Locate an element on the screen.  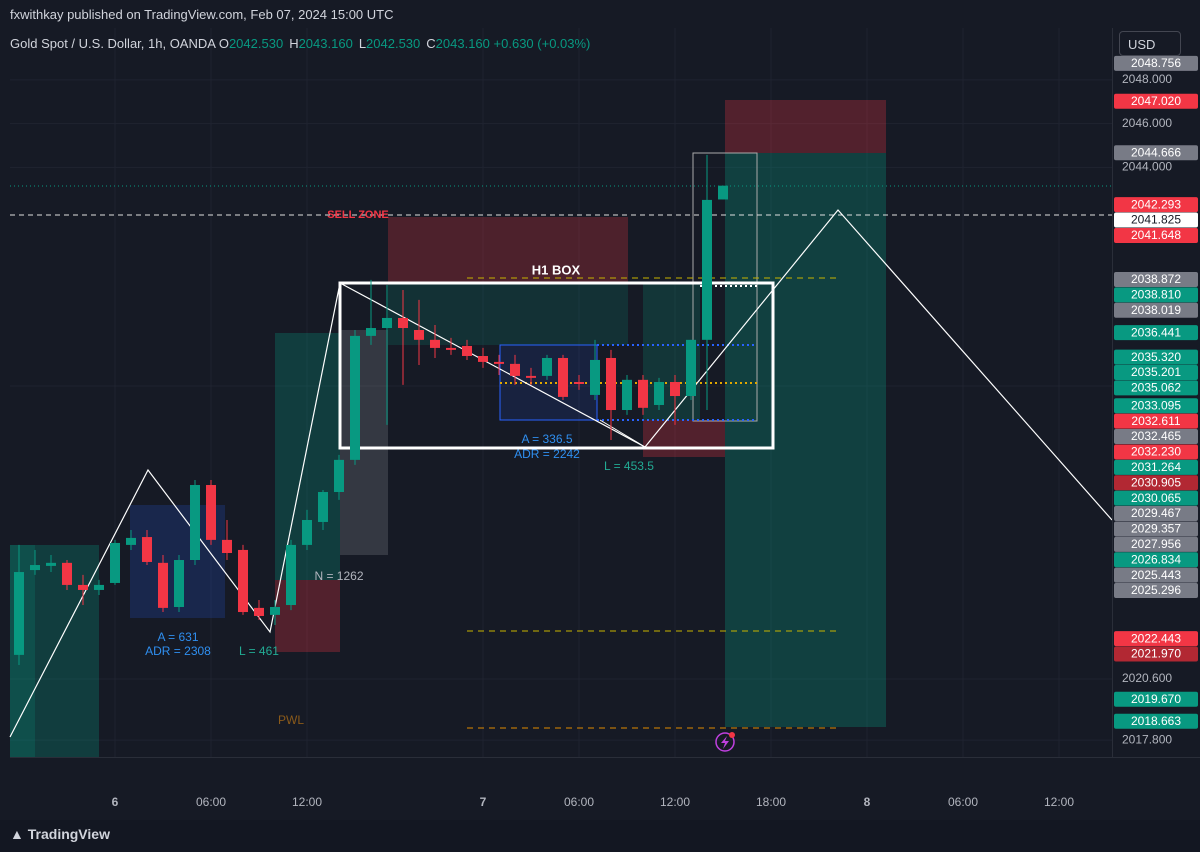
price-label-text: 2041.825 is located at coordinates (1156, 220).